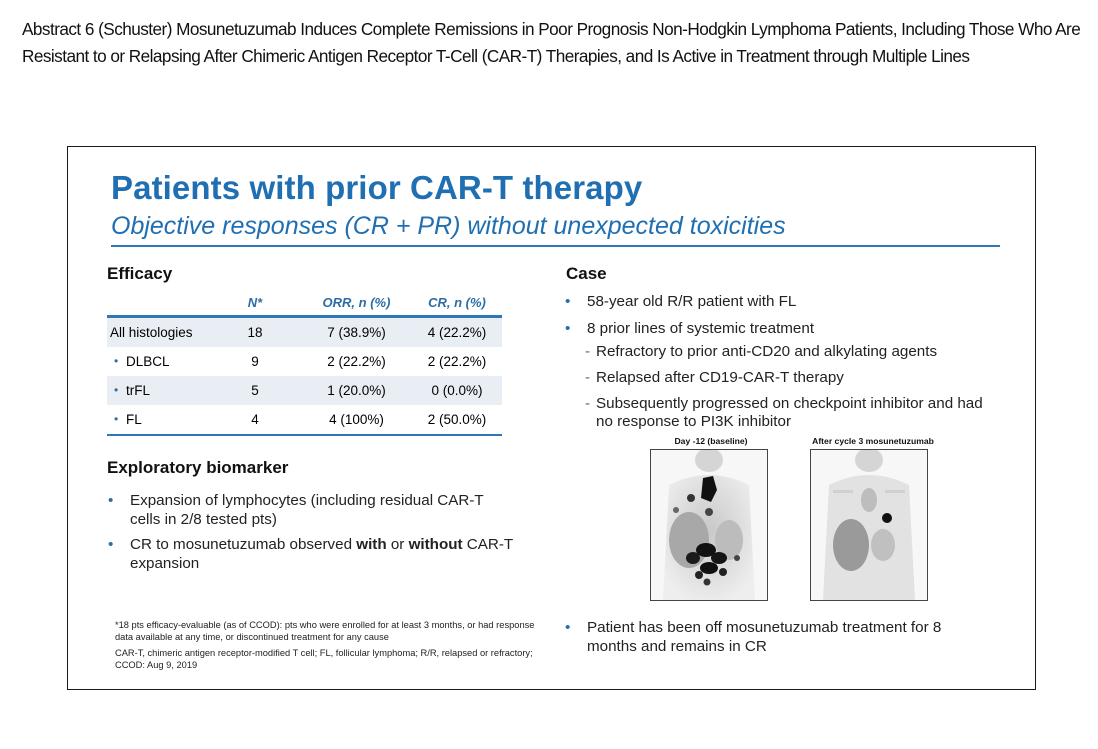  What do you see at coordinates (457, 419) in the screenshot?
I see `row-cr: 2 (50.0%)` at bounding box center [457, 419].